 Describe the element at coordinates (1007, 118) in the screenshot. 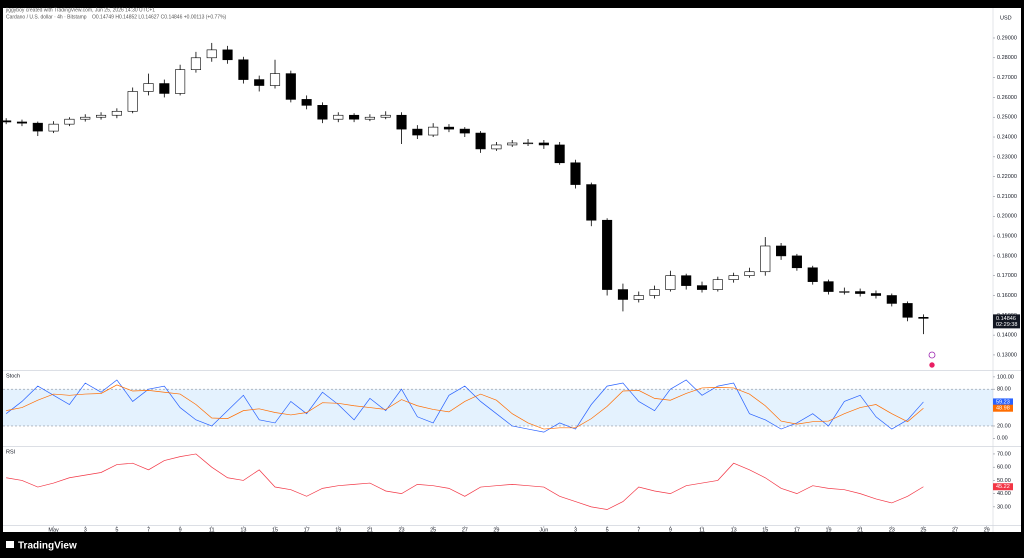

I see `y-tick-label: 0.25000` at that location.